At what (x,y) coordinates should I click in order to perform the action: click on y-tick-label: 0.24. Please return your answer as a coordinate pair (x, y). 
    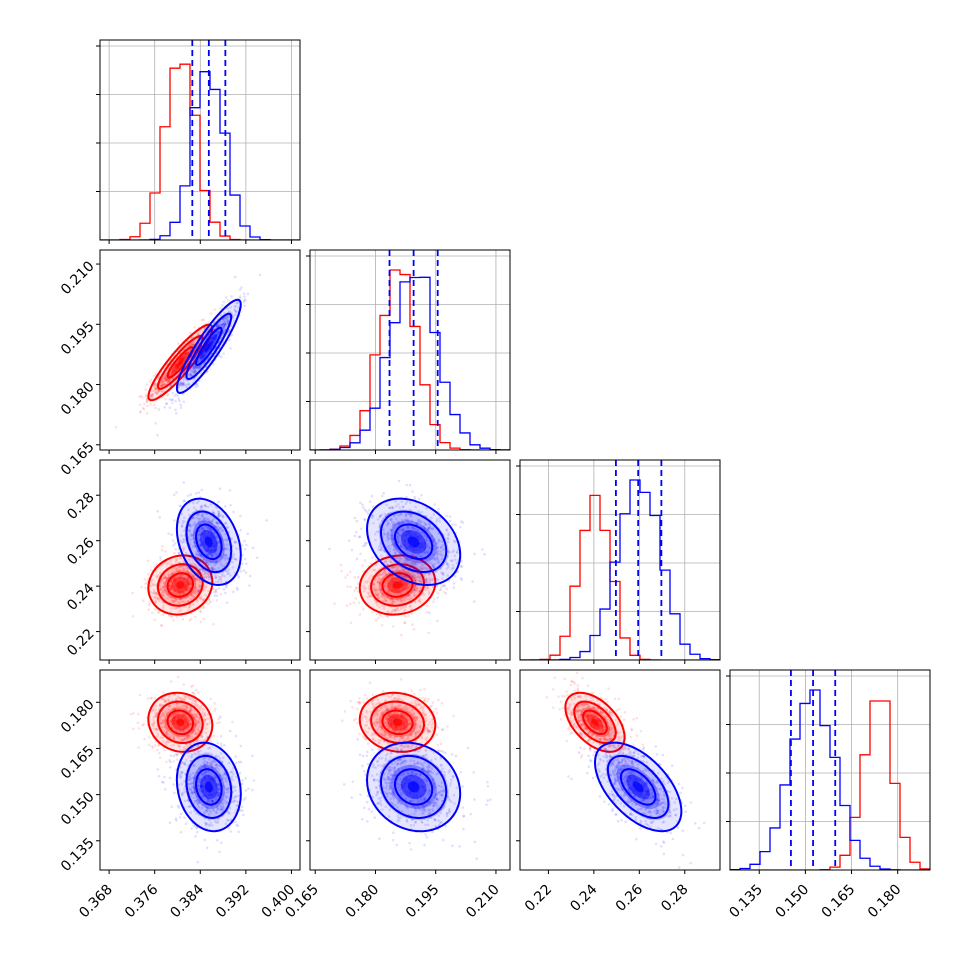
    Looking at the image, I should click on (80, 596).